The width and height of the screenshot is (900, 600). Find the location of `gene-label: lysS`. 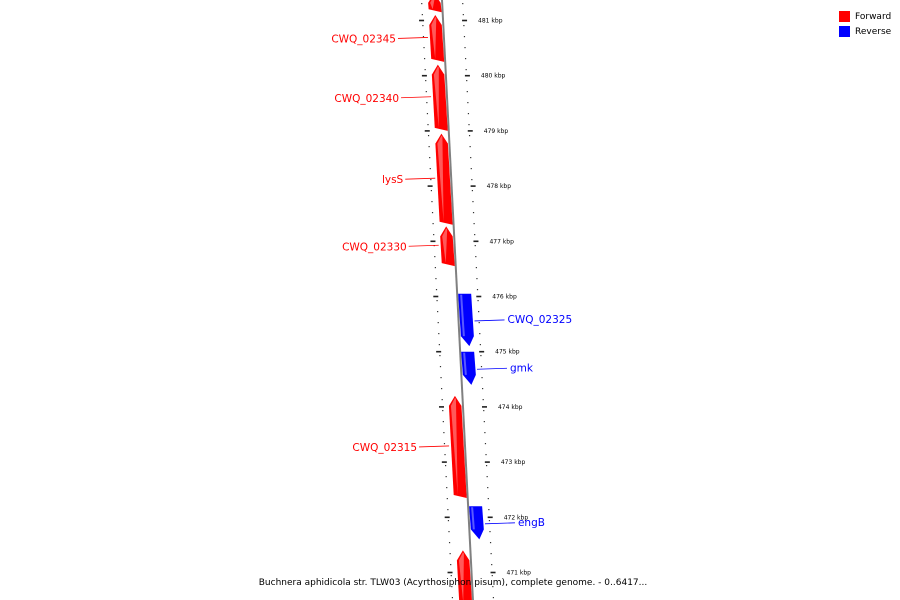

gene-label: lysS is located at coordinates (393, 180).